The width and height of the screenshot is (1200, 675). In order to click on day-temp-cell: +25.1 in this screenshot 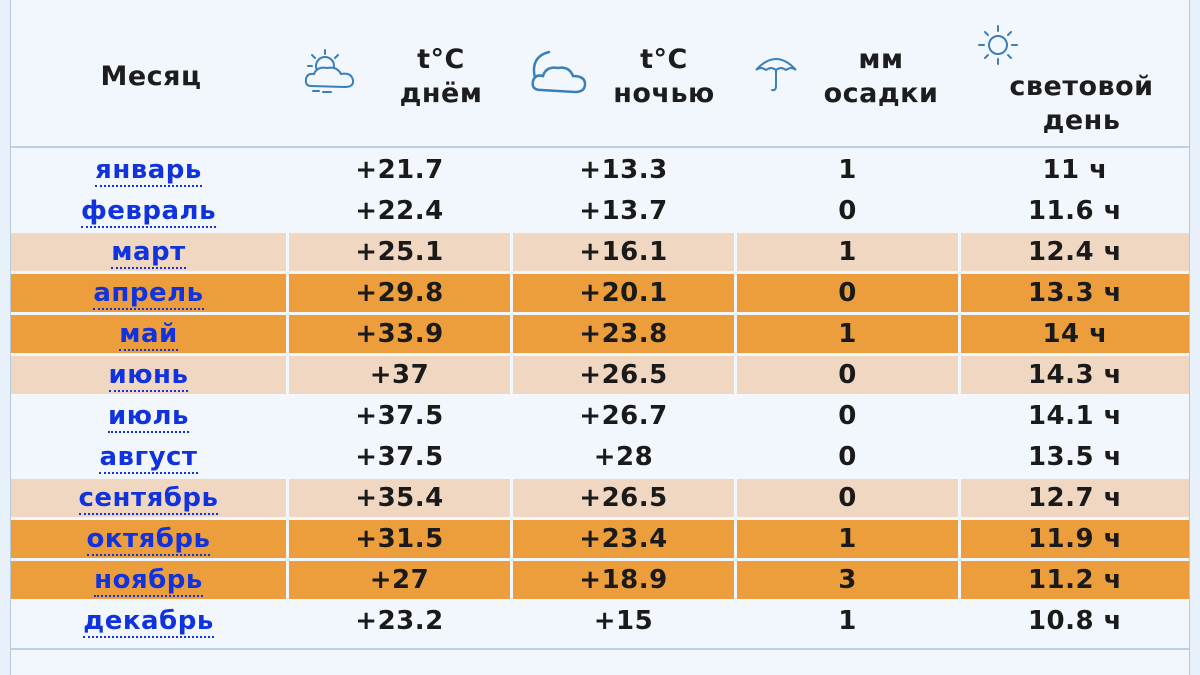, I will do `click(399, 252)`.